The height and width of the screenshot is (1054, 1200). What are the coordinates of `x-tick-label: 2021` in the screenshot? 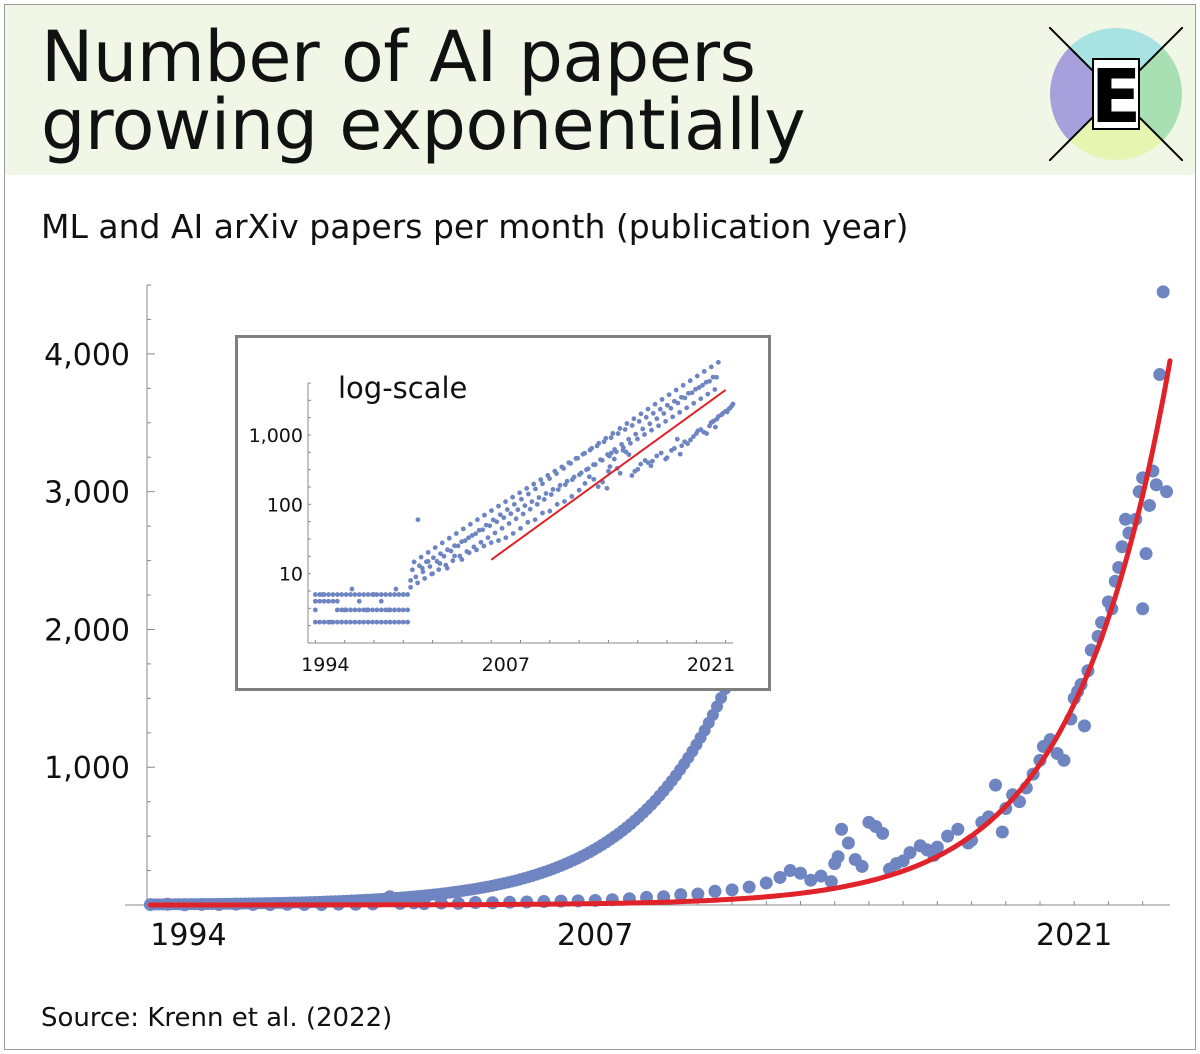 It's located at (1074, 935).